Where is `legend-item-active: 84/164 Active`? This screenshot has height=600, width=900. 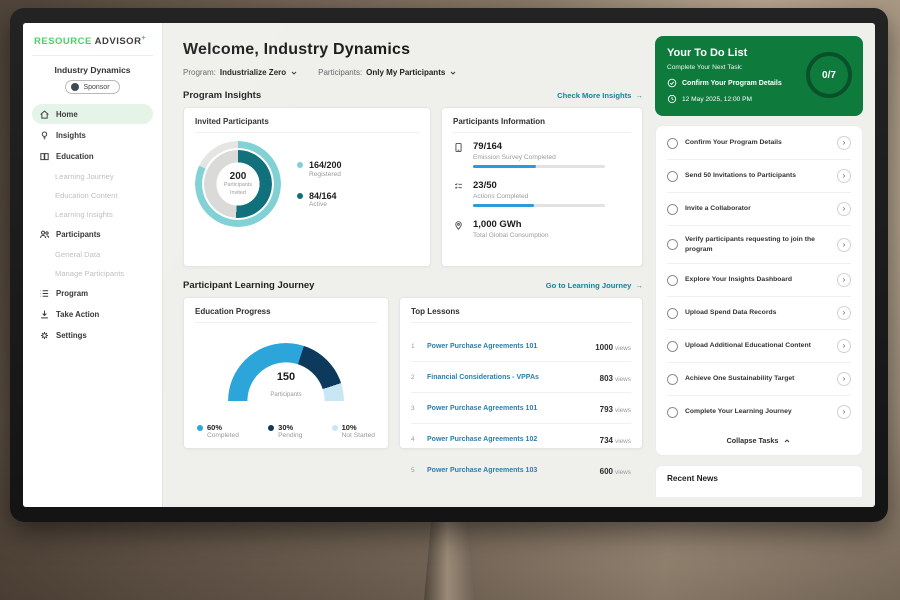
legend-item-active: 84/164 Active is located at coordinates (319, 199).